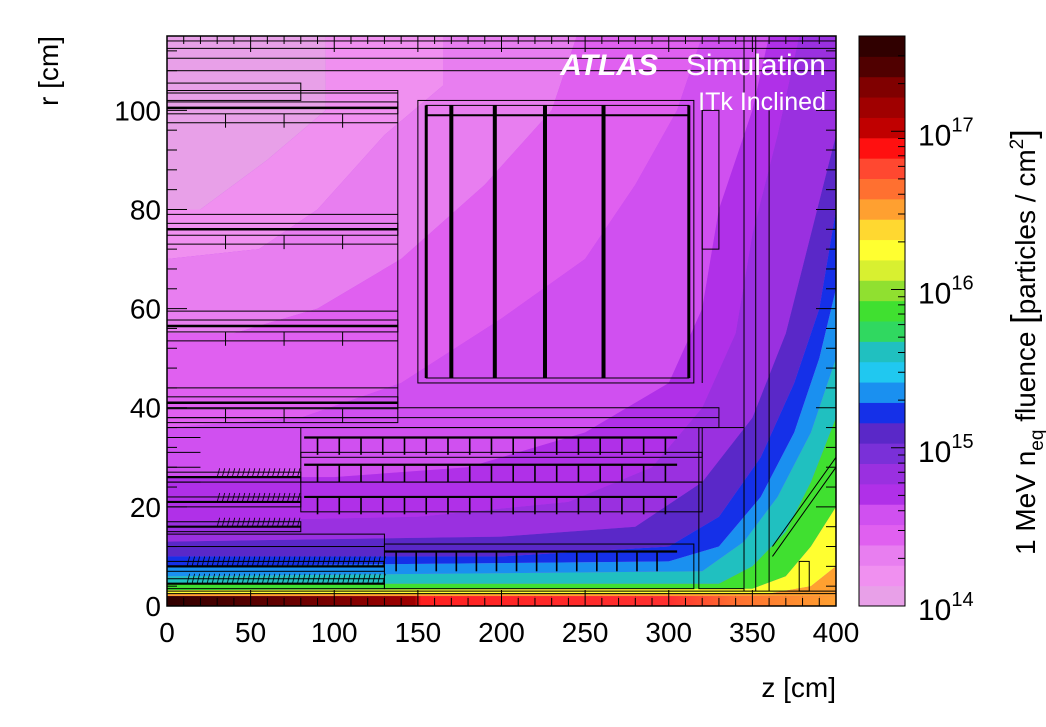  What do you see at coordinates (250, 632) in the screenshot?
I see `x-tick-label: 50` at bounding box center [250, 632].